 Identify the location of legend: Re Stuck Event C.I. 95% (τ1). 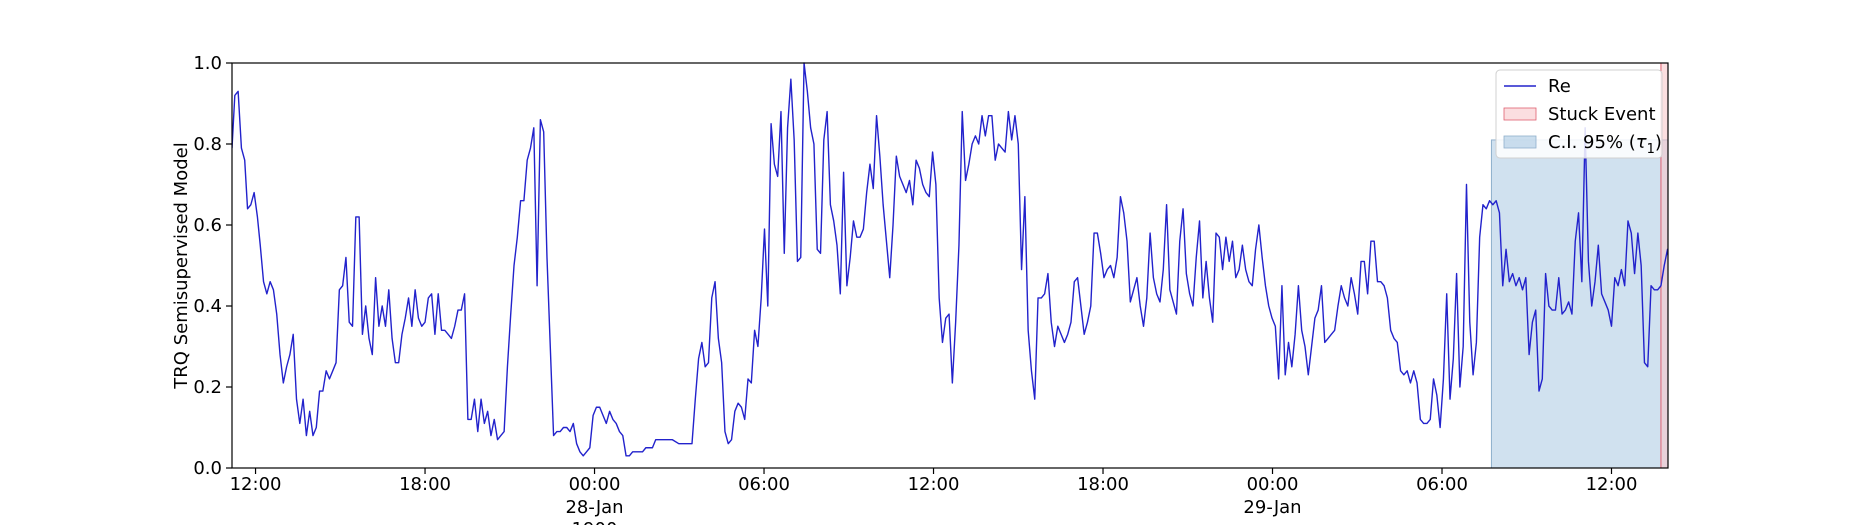
(1579, 114).